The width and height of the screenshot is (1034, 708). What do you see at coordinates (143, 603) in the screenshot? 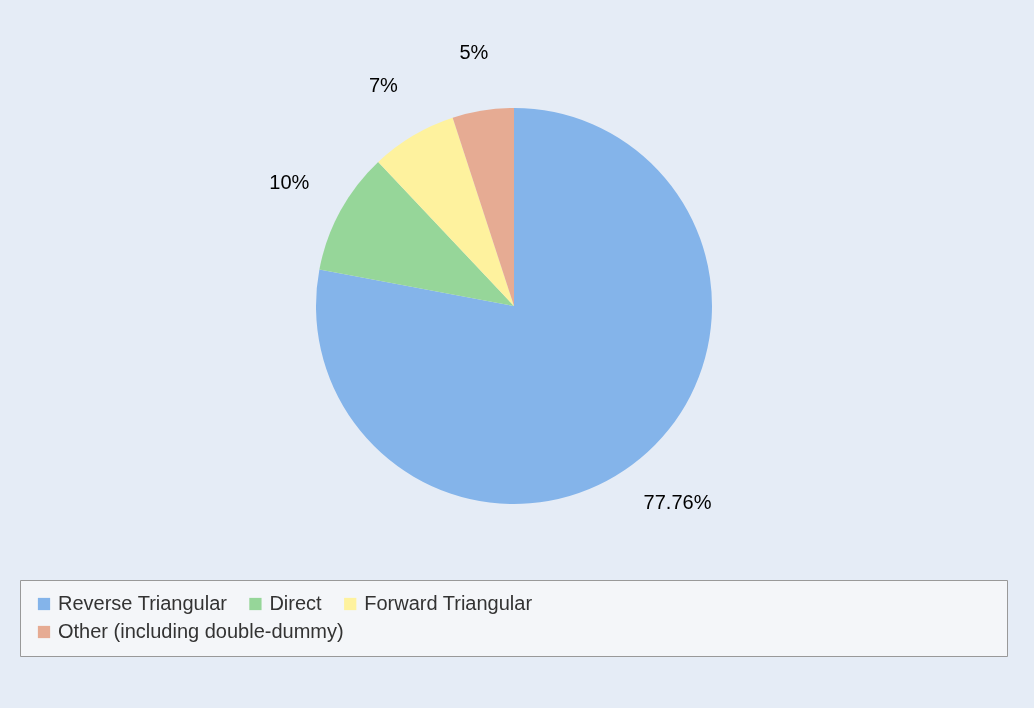
I see `legend-label: Reverse Triangular` at bounding box center [143, 603].